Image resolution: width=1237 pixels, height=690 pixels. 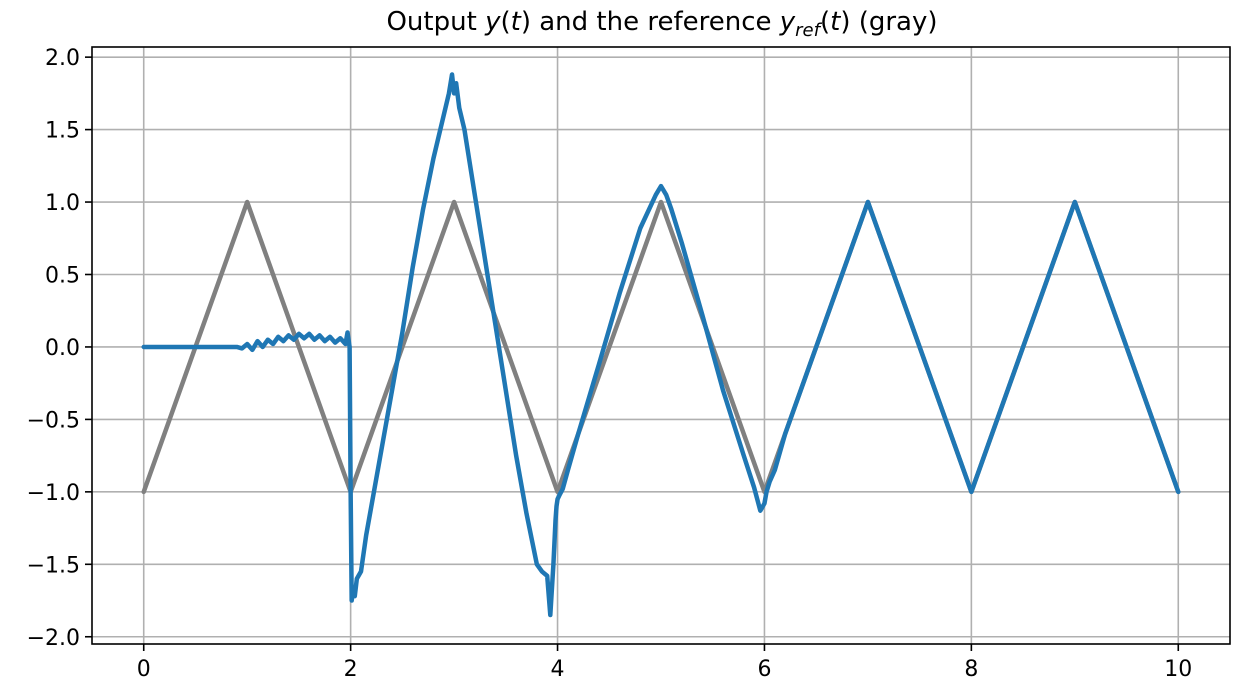 I want to click on x-tick-label: 2, so click(x=351, y=669).